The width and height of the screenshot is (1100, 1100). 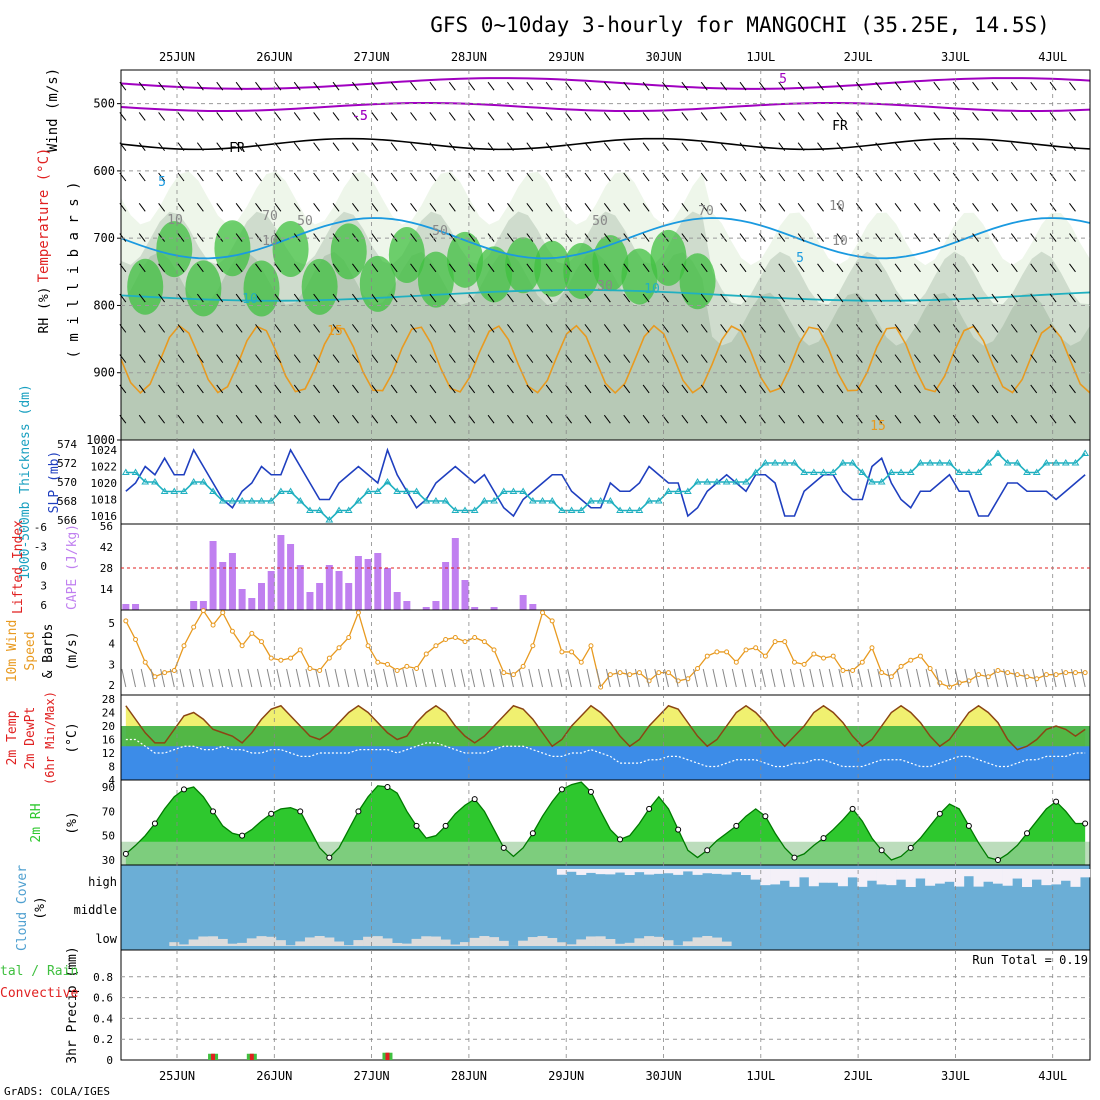 I want to click on precip-tick-label: 0, so click(x=109, y=1060).